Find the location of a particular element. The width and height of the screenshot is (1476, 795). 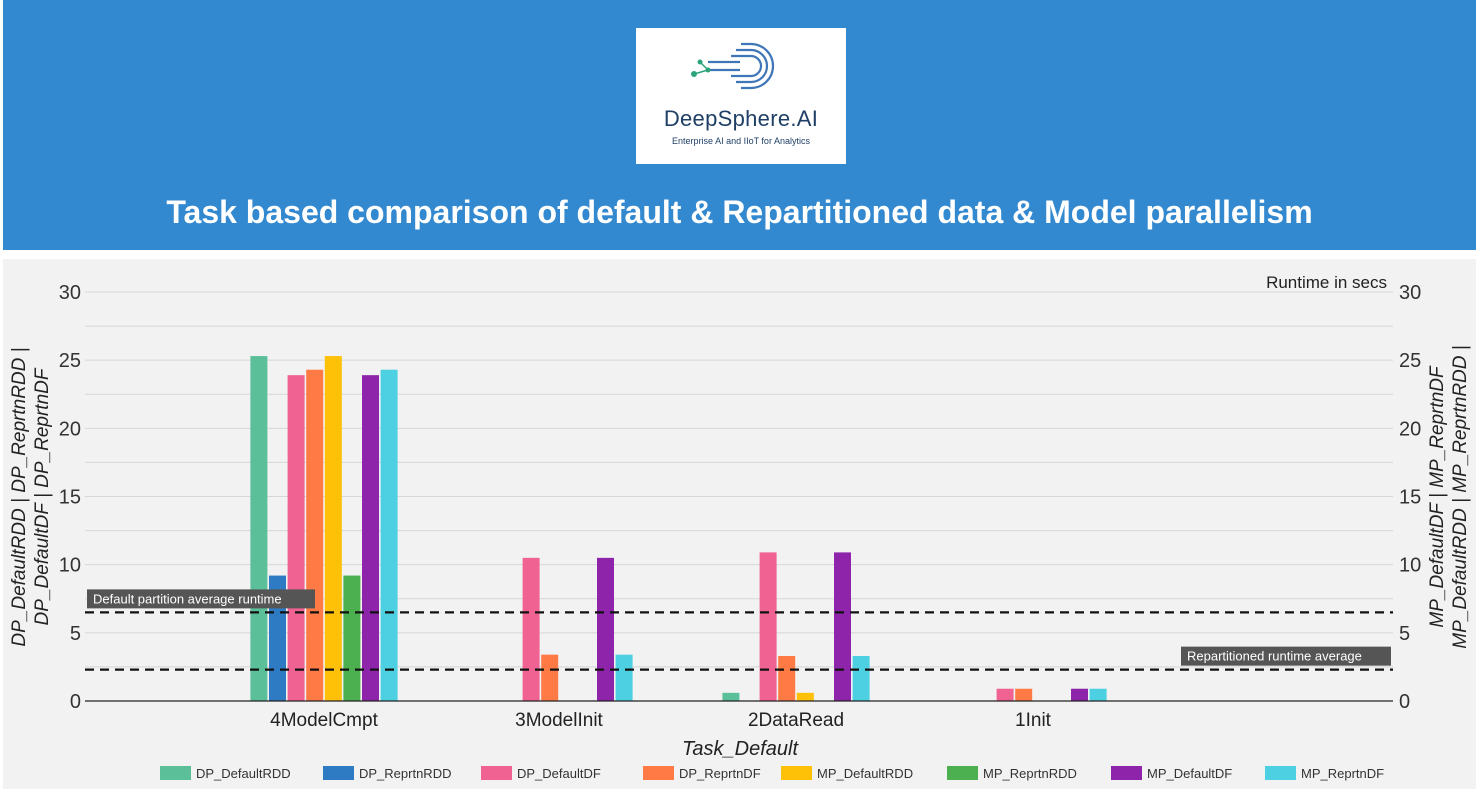

bar-MP_DefaultDF-3ModelInit is located at coordinates (605, 629).